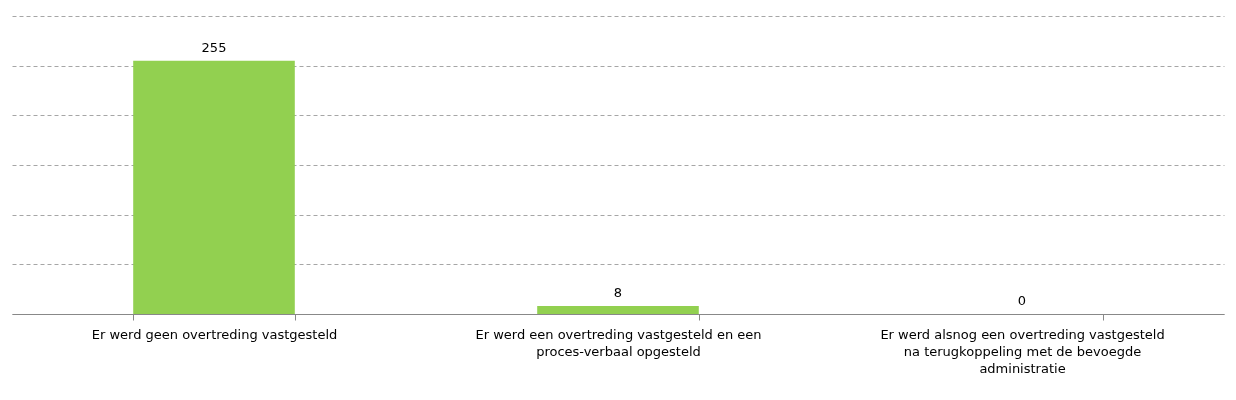 This screenshot has height=400, width=1236. What do you see at coordinates (214, 334) in the screenshot?
I see `x-tick-label: Er werd geen overtreding vastgesteld` at bounding box center [214, 334].